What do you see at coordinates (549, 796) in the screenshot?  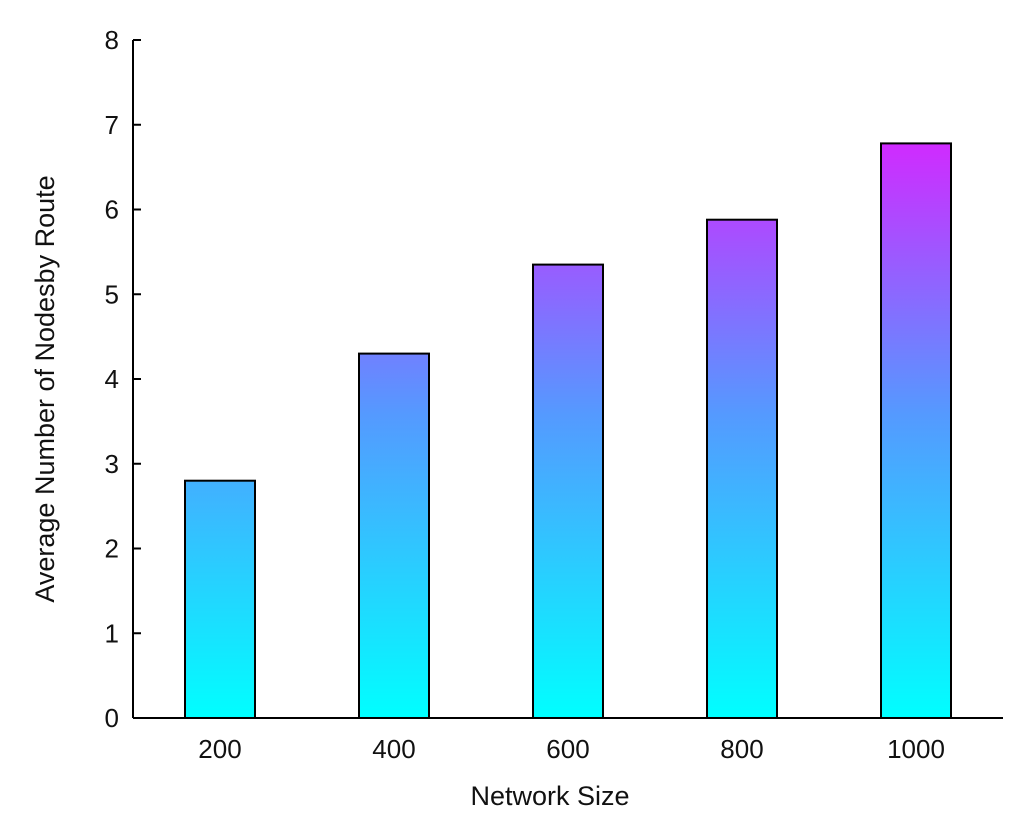 I see `x-axis-title: Network Size` at bounding box center [549, 796].